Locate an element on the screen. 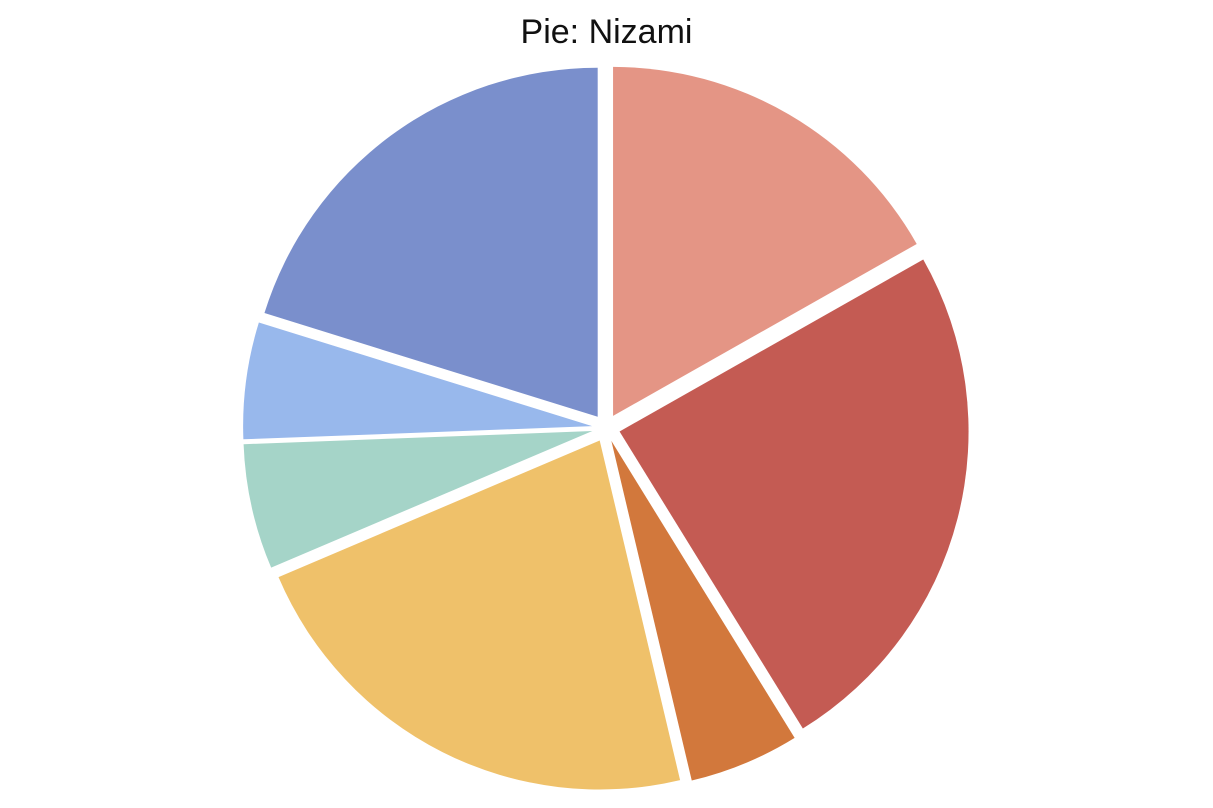 This screenshot has width=1213, height=808. chart-title: Pie: Nizami is located at coordinates (606, 32).